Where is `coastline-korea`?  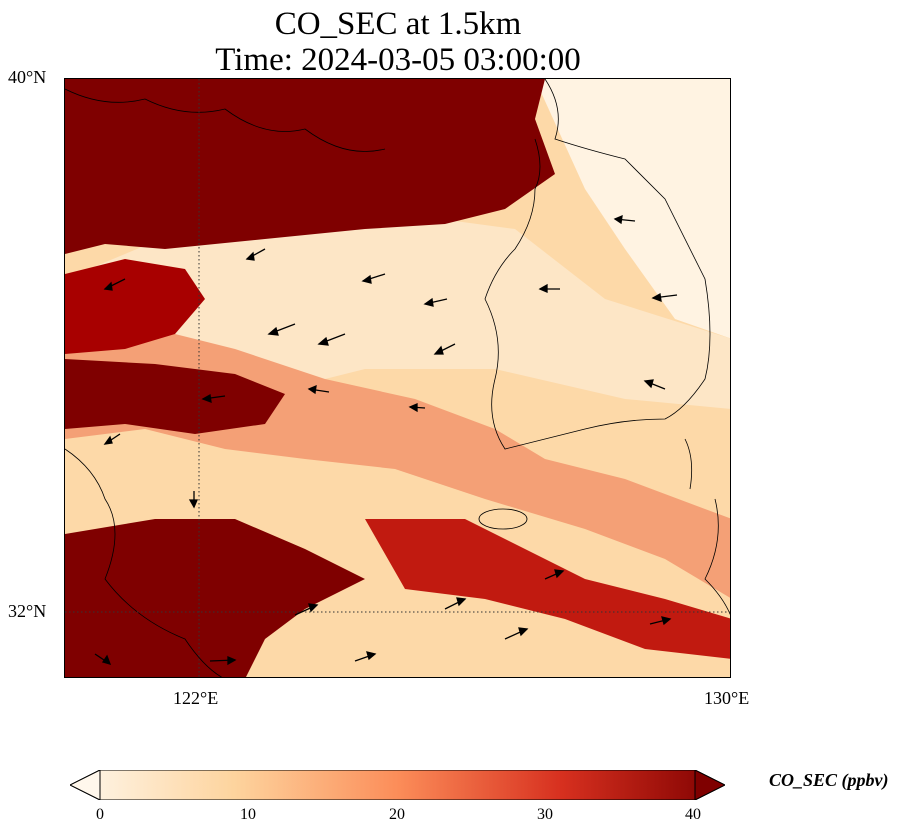 coastline-korea is located at coordinates (597, 264).